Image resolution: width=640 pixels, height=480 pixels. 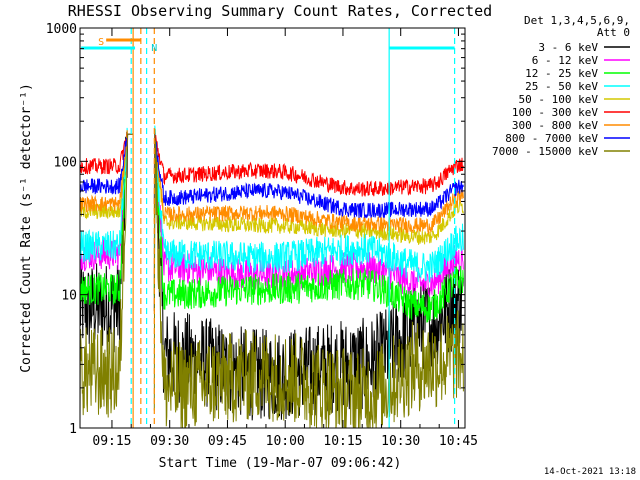 What do you see at coordinates (73, 429) in the screenshot?
I see `y-tick-label-1: 1` at bounding box center [73, 429].